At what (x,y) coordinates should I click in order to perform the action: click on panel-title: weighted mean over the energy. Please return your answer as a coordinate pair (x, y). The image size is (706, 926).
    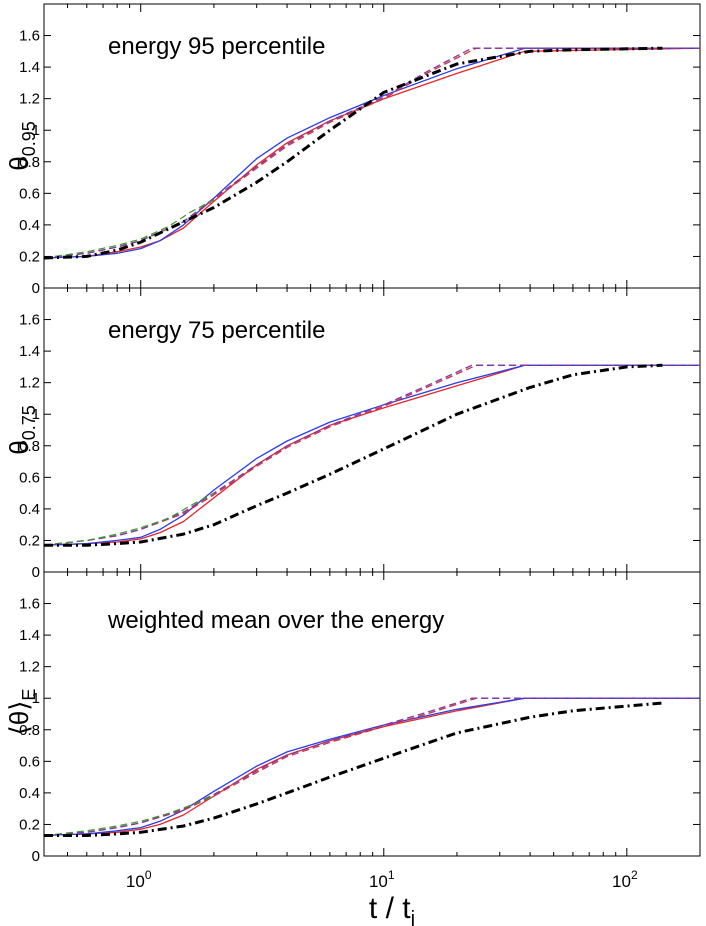
    Looking at the image, I should click on (275, 620).